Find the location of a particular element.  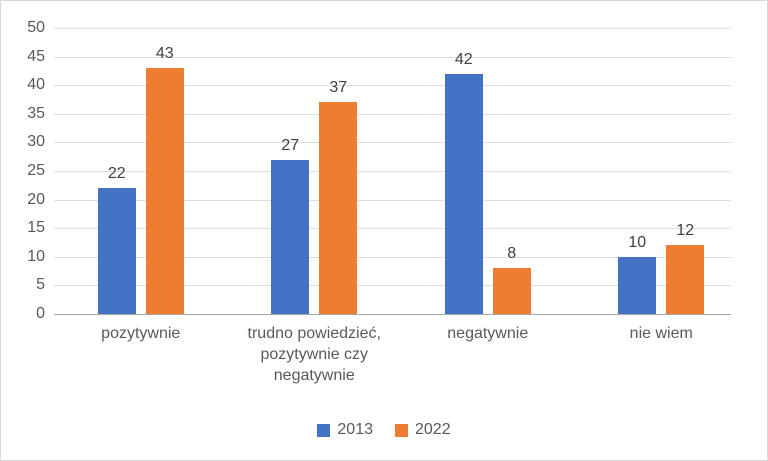

legend-swatch-2022 is located at coordinates (401, 430).